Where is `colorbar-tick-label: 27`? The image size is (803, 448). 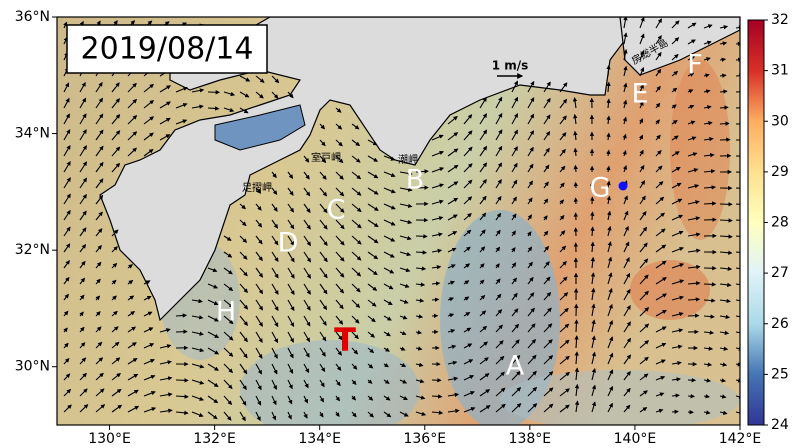
colorbar-tick-label: 27 is located at coordinates (780, 273).